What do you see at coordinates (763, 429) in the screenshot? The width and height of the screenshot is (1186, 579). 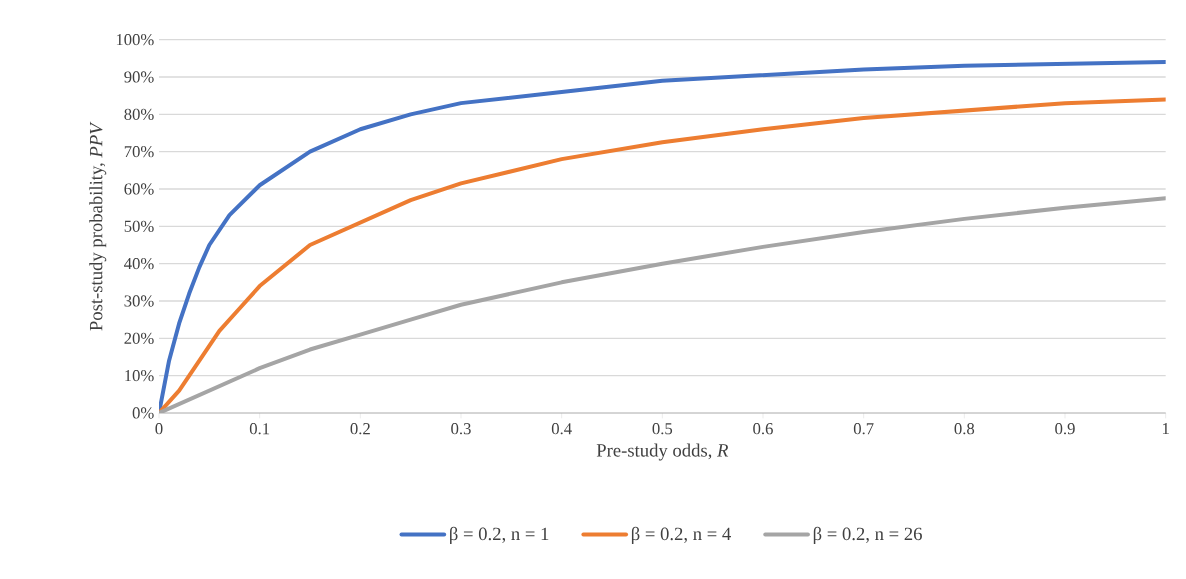 I see `x-tick-label: 0.6` at bounding box center [763, 429].